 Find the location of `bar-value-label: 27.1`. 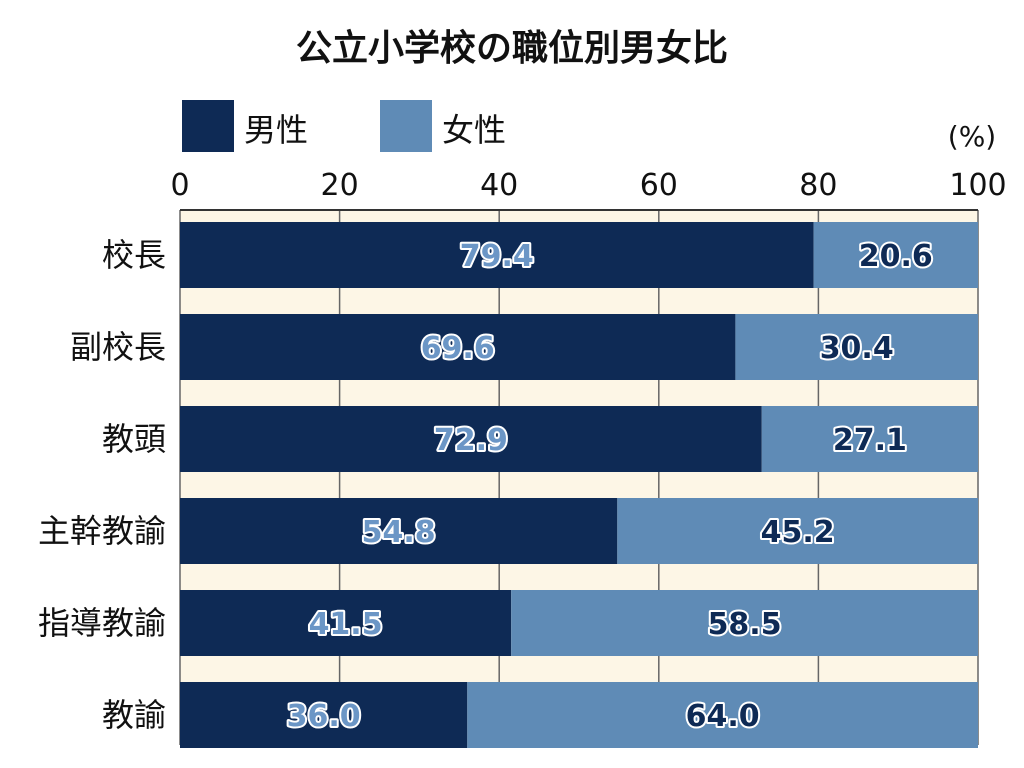

bar-value-label: 27.1 is located at coordinates (870, 440).